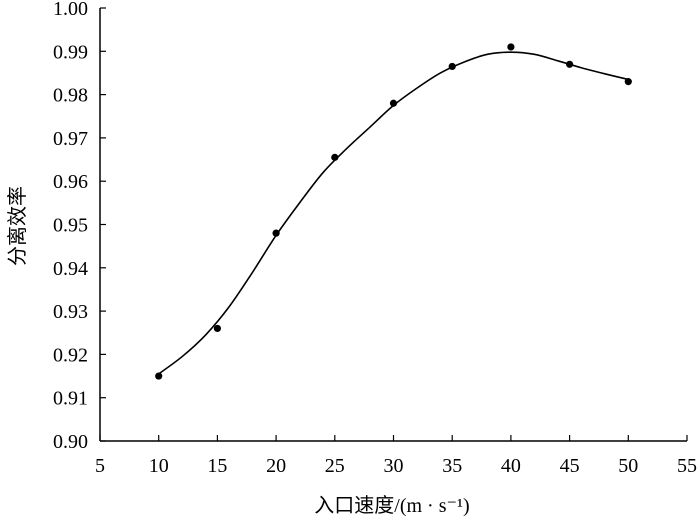 The height and width of the screenshot is (525, 700). Describe the element at coordinates (391, 505) in the screenshot. I see `x-axis-title: 入口速度/(m · s⁻¹)` at that location.